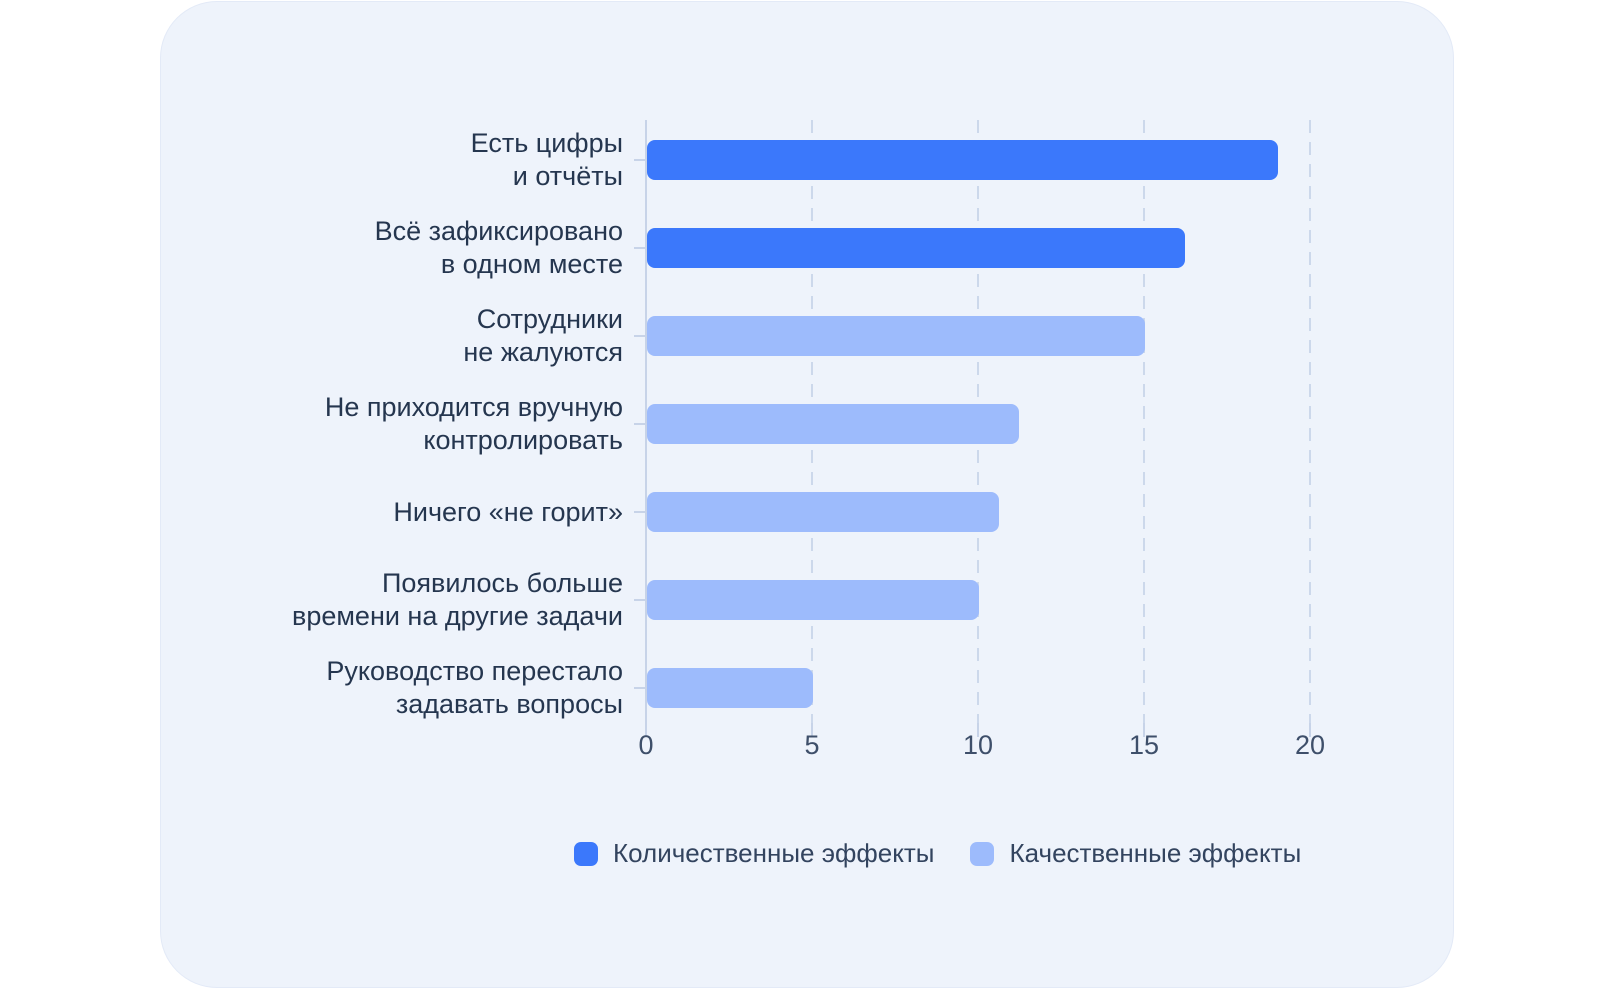 The width and height of the screenshot is (1616, 992). What do you see at coordinates (392, 336) in the screenshot?
I see `category-label: Сотрудники не жалуются` at bounding box center [392, 336].